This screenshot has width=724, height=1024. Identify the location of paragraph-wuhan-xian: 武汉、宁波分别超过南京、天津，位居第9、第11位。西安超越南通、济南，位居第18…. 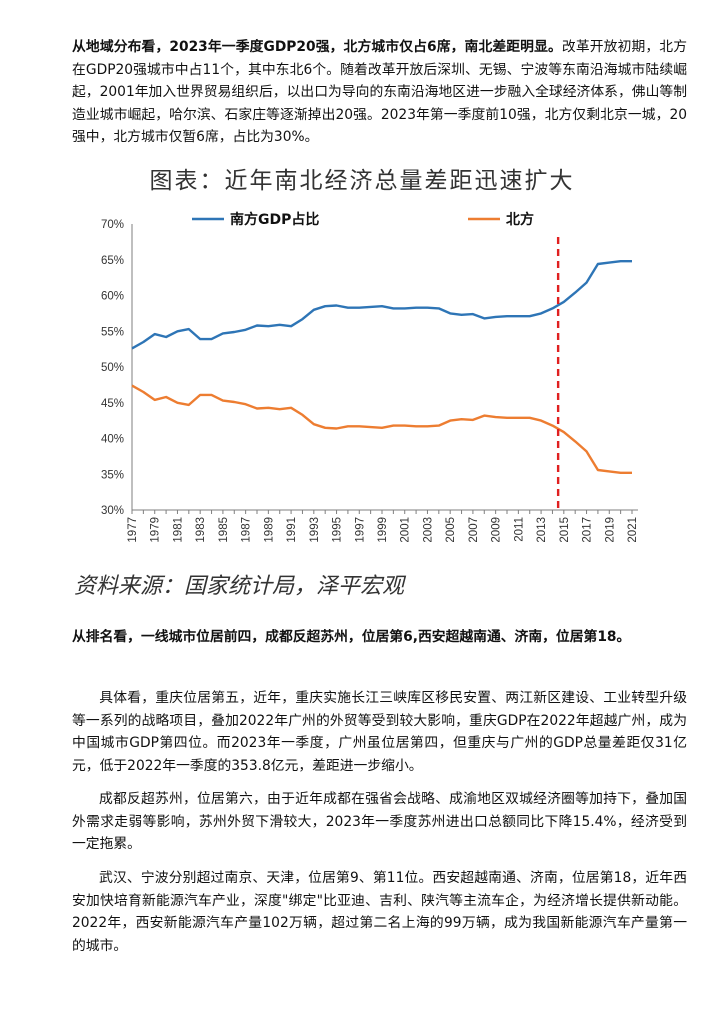
(379, 912).